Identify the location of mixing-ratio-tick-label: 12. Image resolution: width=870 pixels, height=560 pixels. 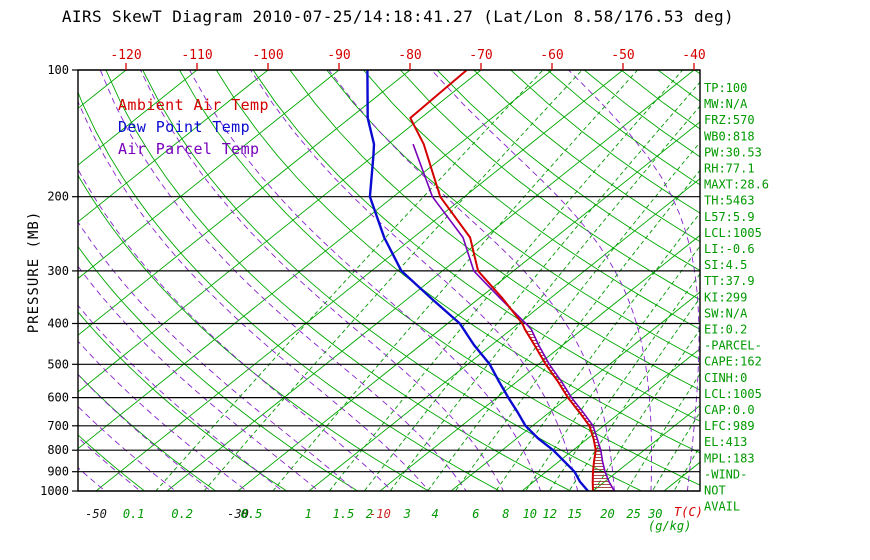
(549, 514).